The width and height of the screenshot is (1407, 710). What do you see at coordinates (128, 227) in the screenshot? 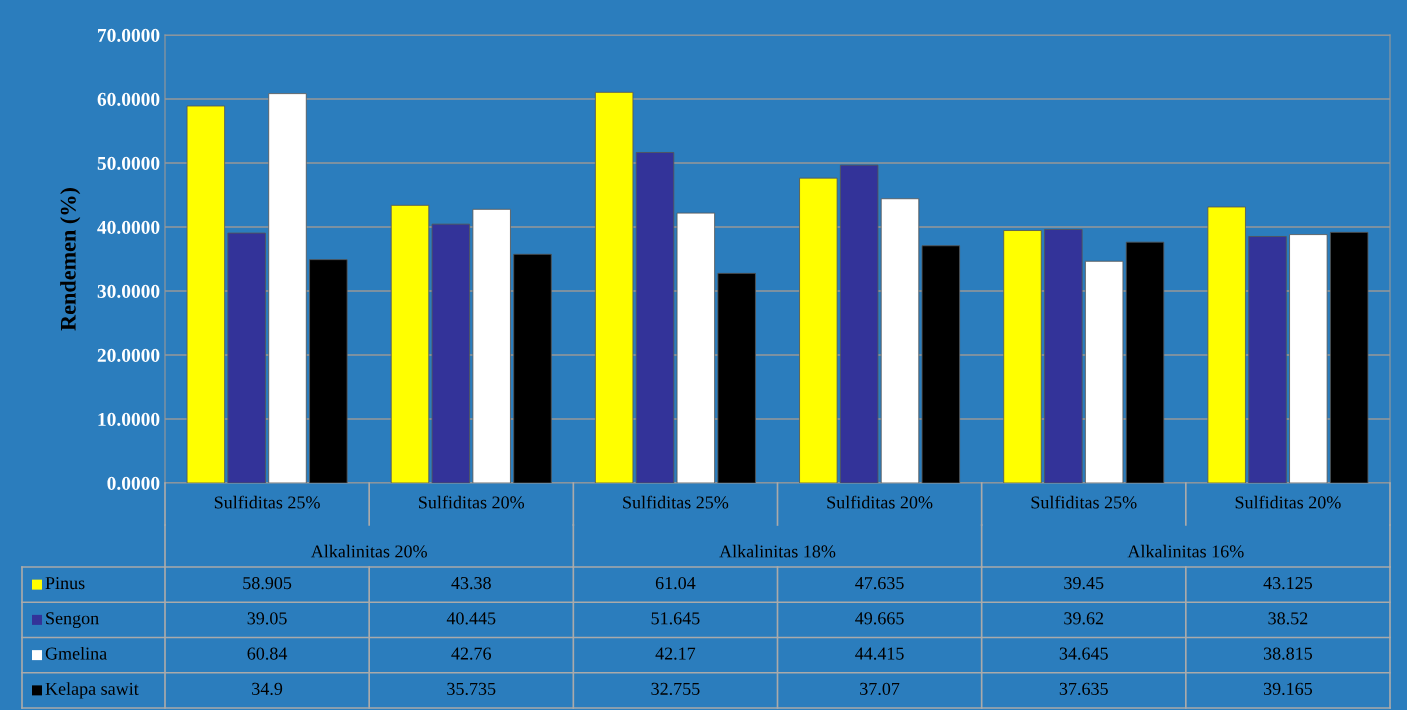
I see `y-tick-label: 40.0000` at bounding box center [128, 227].